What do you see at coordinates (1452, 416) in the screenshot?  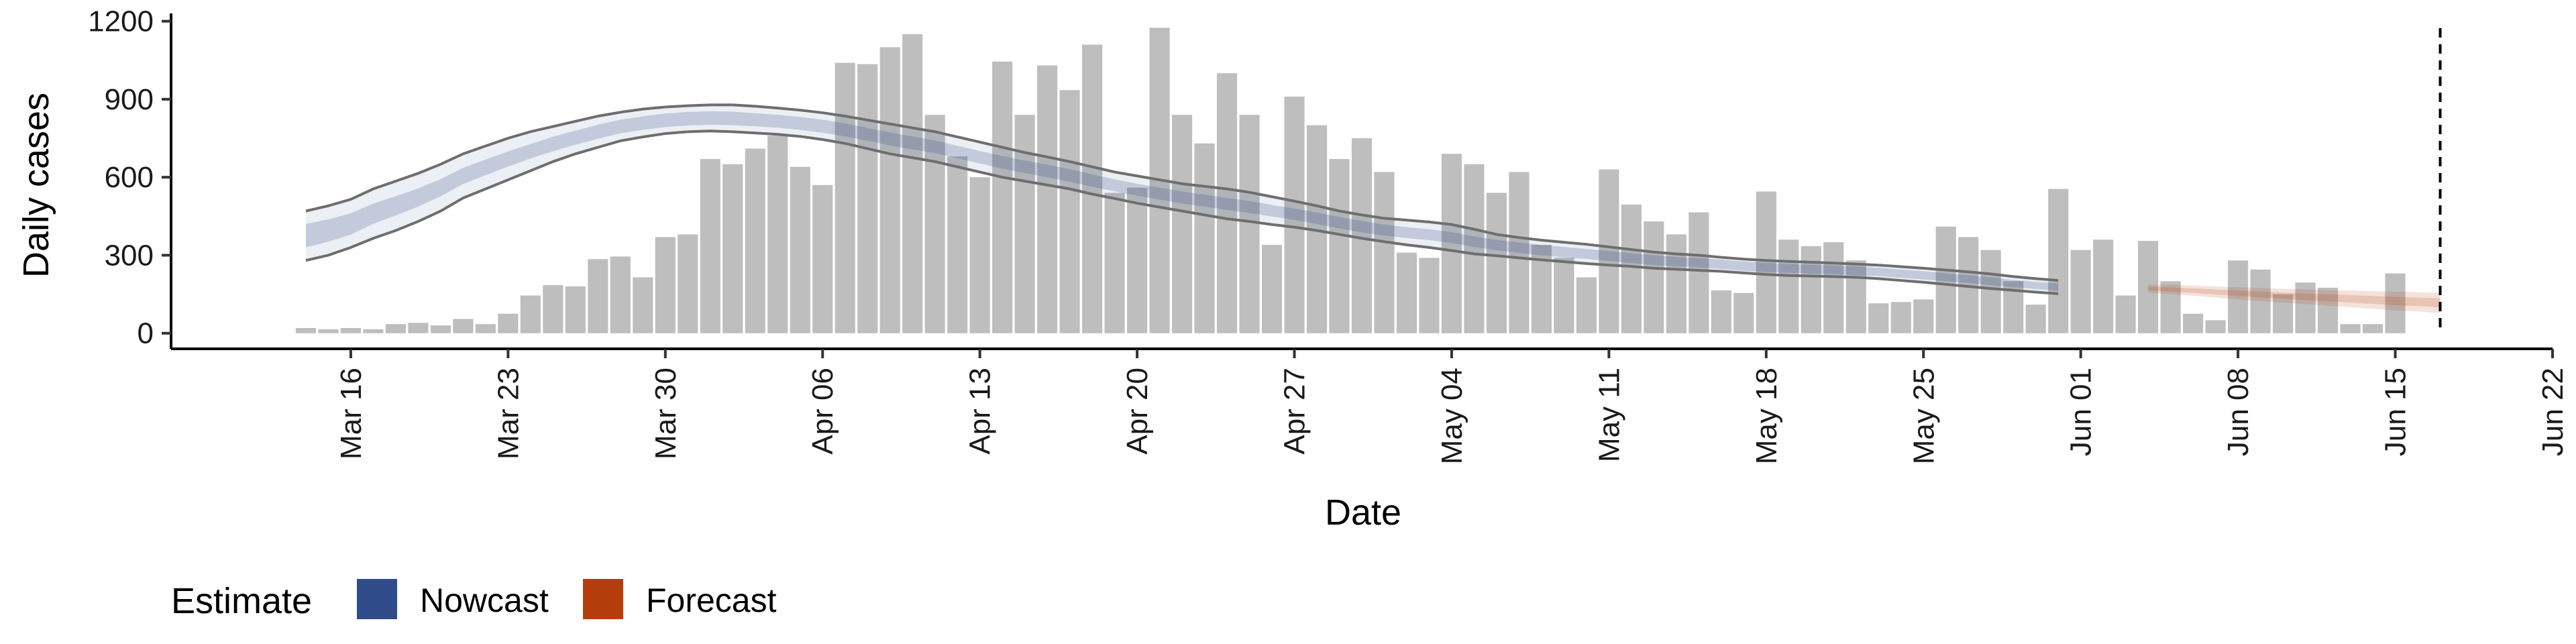 I see `x-tick-label-7: May 04` at bounding box center [1452, 416].